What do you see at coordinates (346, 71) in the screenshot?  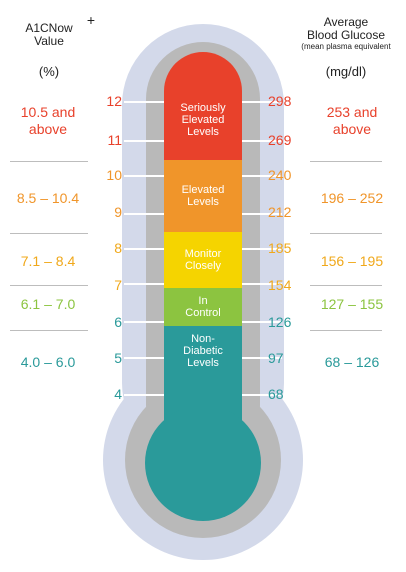 I see `glucose-unit-label: (mg/dl)` at bounding box center [346, 71].